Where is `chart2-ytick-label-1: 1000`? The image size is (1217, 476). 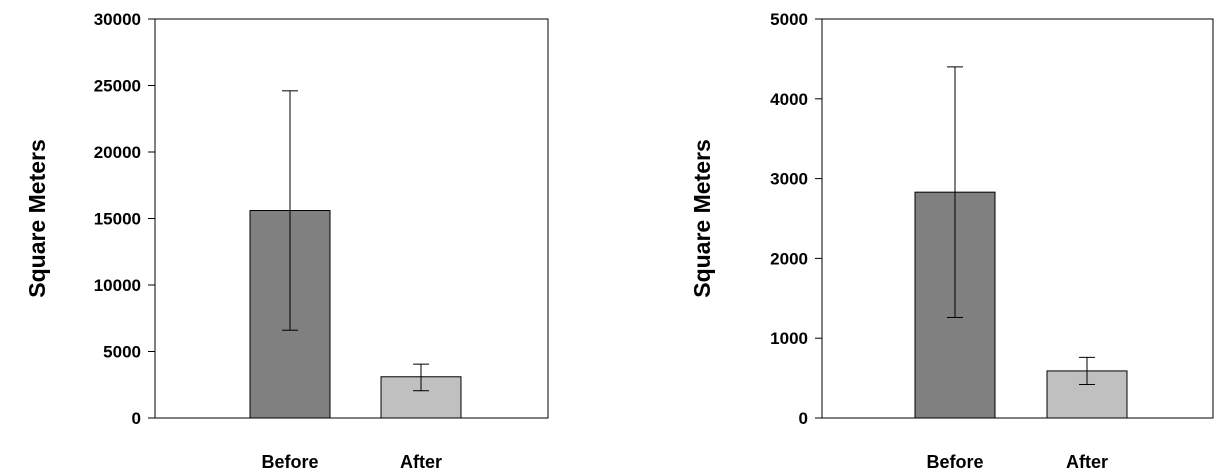 chart2-ytick-label-1: 1000 is located at coordinates (789, 338).